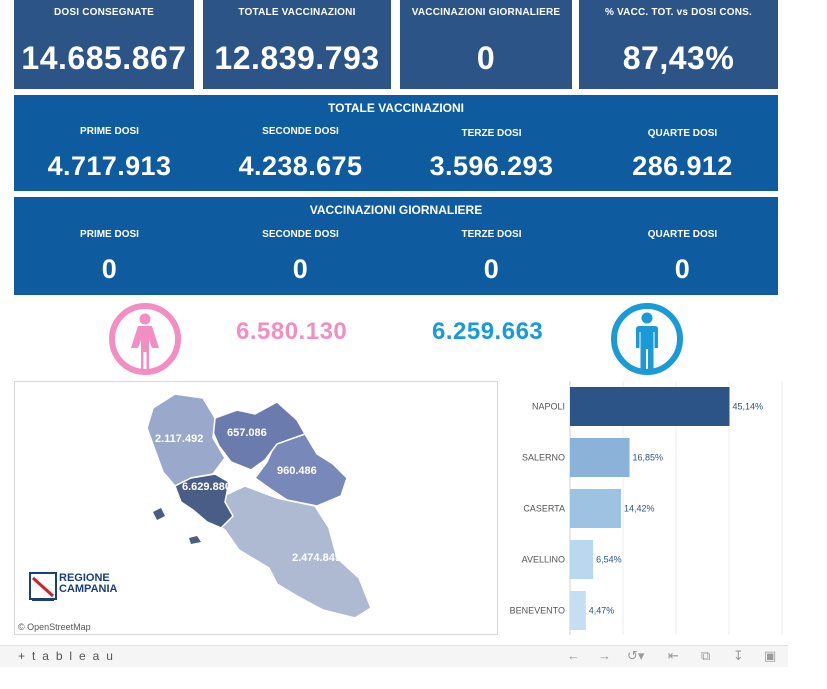 This screenshot has height=689, width=827. Describe the element at coordinates (297, 471) in the screenshot. I see `map-label-avellino: 960.486` at that location.